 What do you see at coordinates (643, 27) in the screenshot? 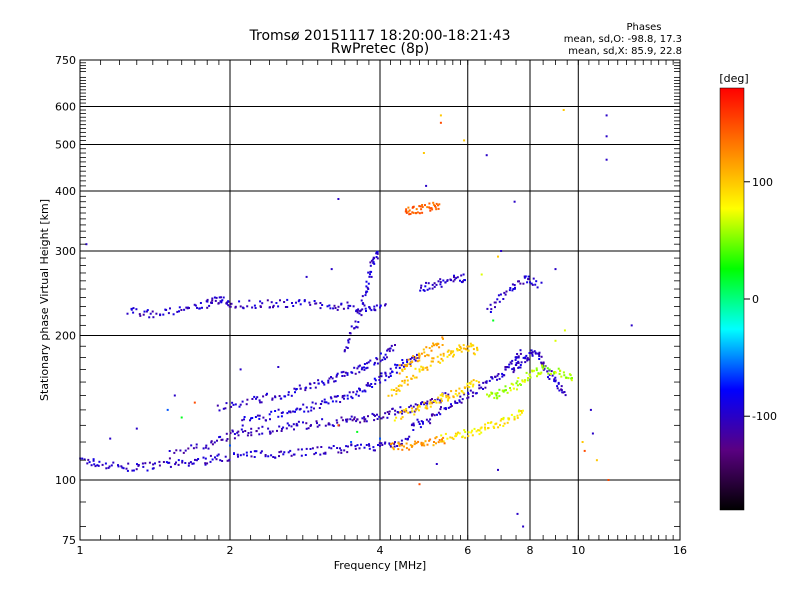
I see `phases-heading: Phases` at bounding box center [643, 27].